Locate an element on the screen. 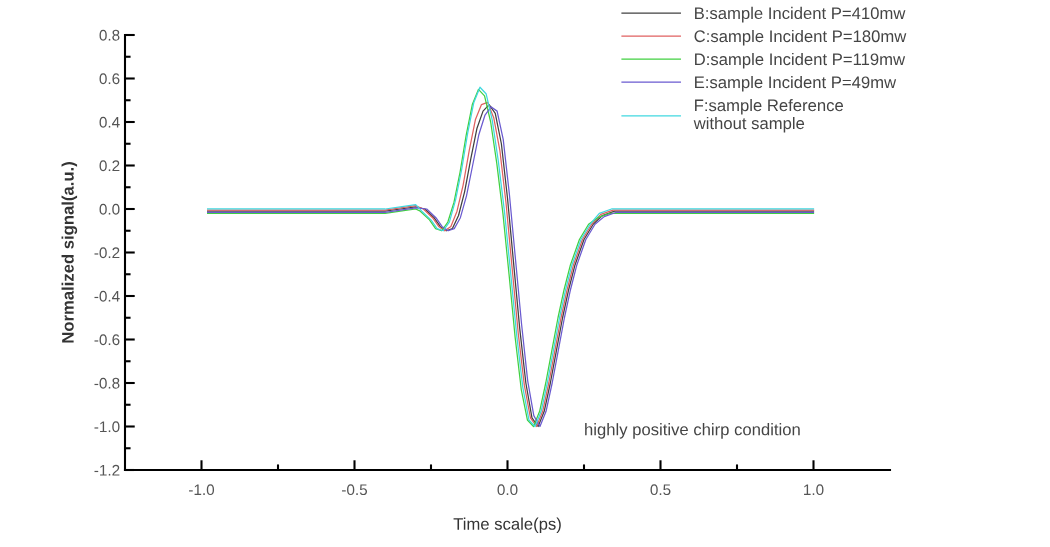 This screenshot has height=547, width=1050. y-tick-label: 0.2 is located at coordinates (109, 166).